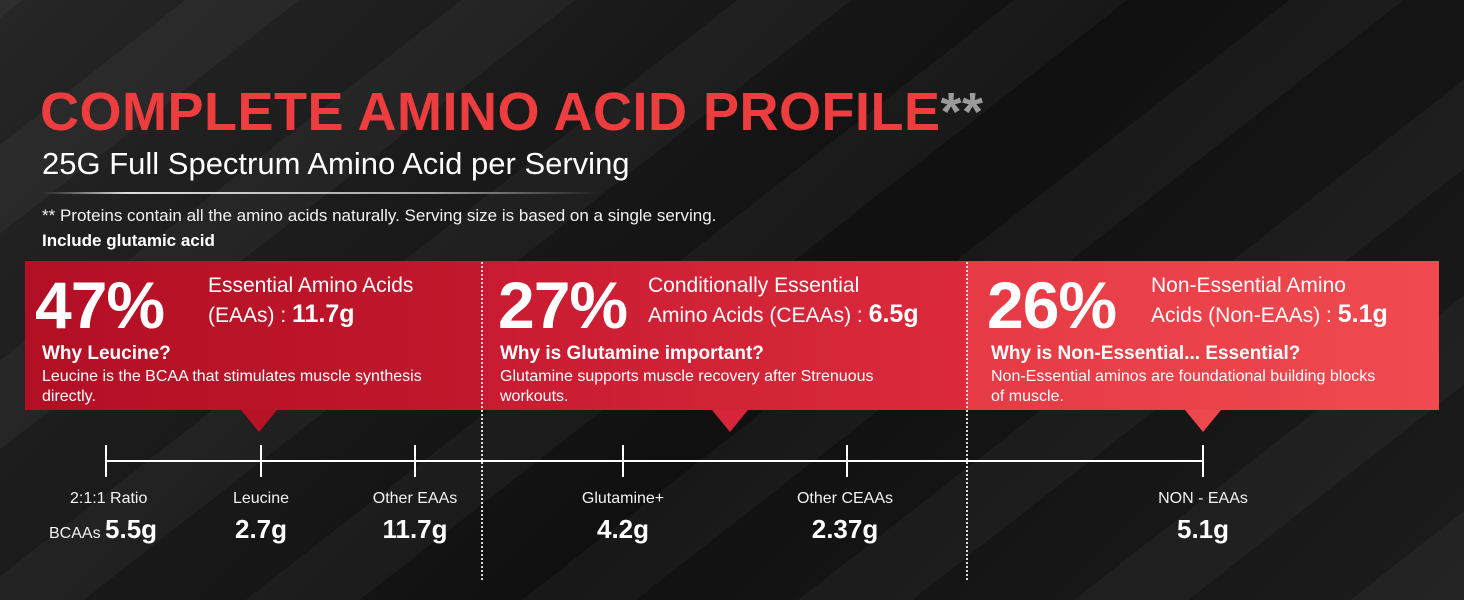  Describe the element at coordinates (754, 285) in the screenshot. I see `ceaa-category-line1: Conditionally Essential` at that location.